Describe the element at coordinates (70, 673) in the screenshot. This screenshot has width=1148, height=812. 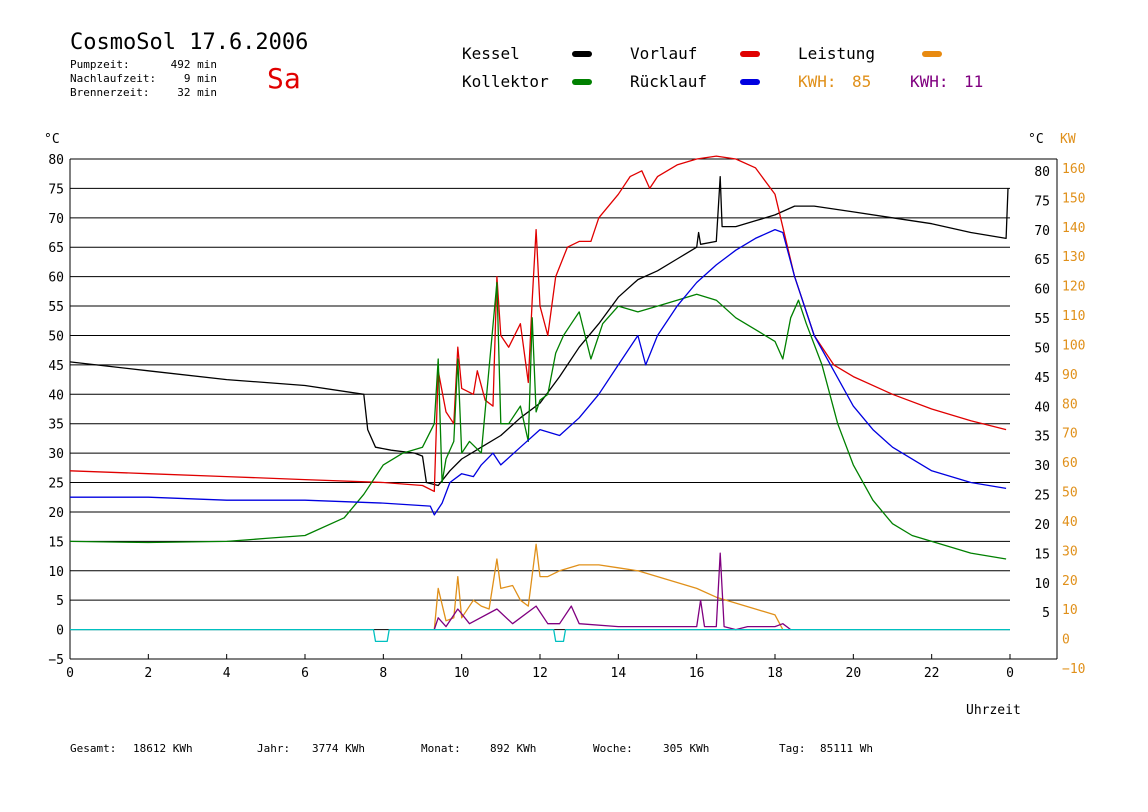
I see `x-tick-0: 0` at that location.